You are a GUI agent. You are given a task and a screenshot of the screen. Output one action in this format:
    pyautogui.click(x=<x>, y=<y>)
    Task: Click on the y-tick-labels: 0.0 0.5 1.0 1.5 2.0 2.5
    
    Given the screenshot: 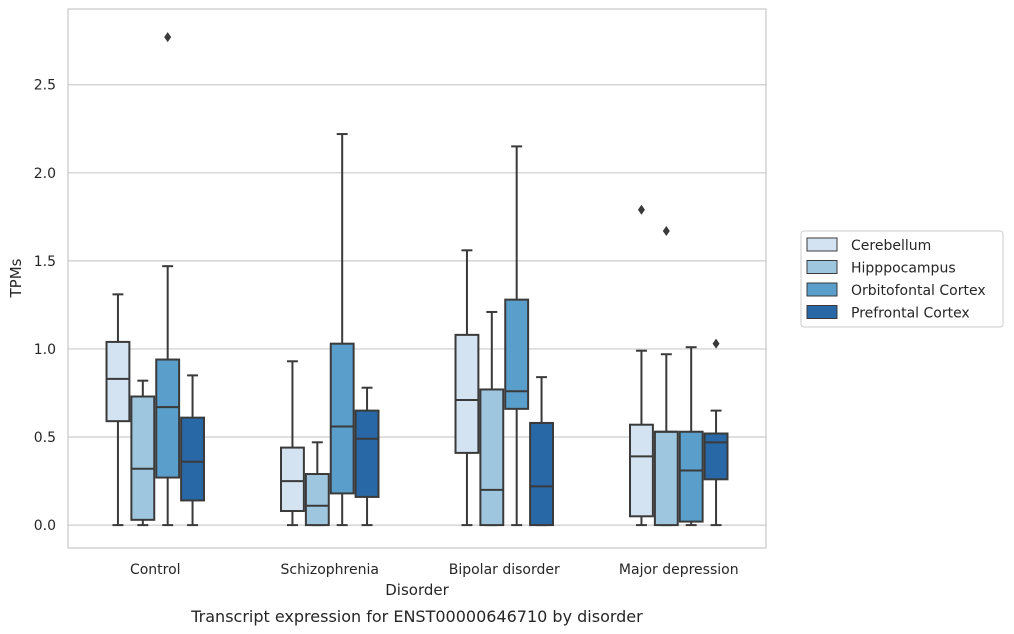 What is the action you would take?
    pyautogui.click(x=45, y=306)
    